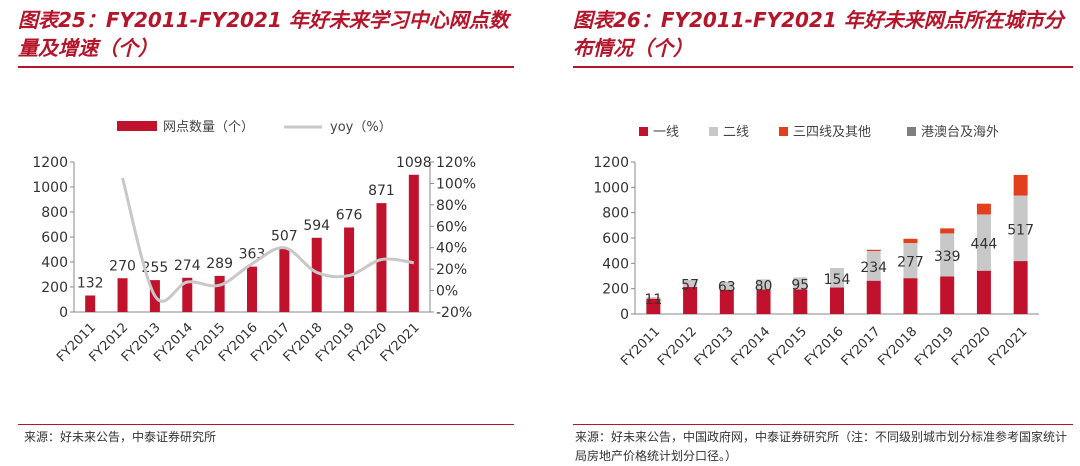  Describe the element at coordinates (897, 346) in the screenshot. I see `x-tick-label: FY2018` at that location.